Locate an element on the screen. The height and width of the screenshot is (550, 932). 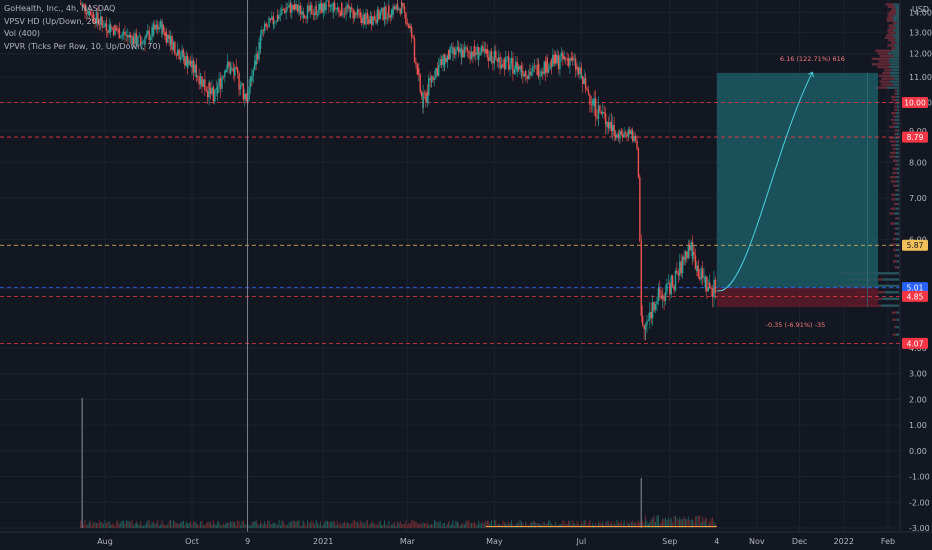
time-axis: Aug Oct 9 2021 Mar May Jul Sep 4 Nov Dec 2022 Feb is located at coordinates (496, 541).